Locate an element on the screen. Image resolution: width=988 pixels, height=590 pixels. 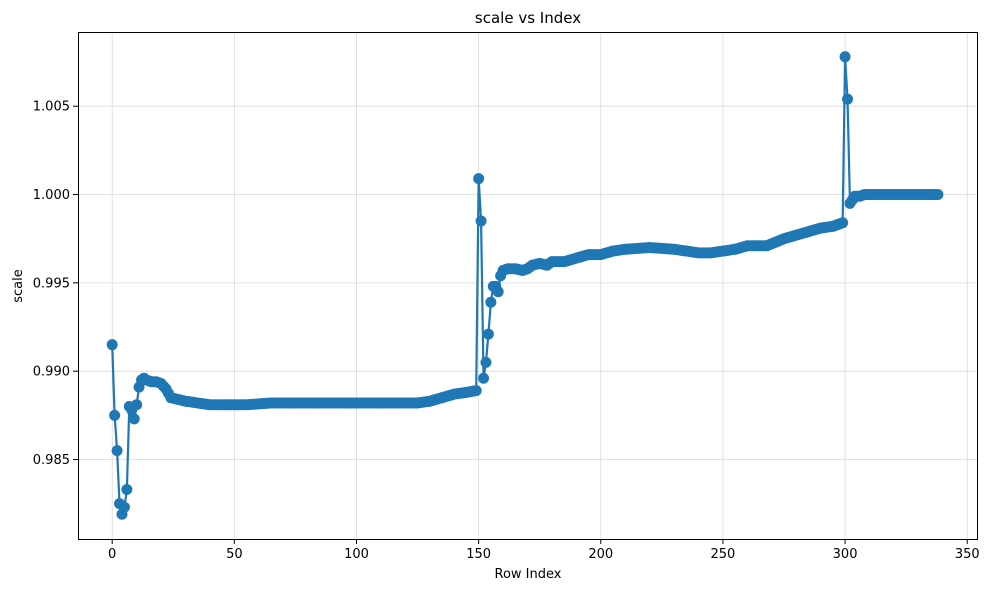
y-axis-ticks: 0.985 0.990 0.995 1.000 1.005 is located at coordinates (55, 284).